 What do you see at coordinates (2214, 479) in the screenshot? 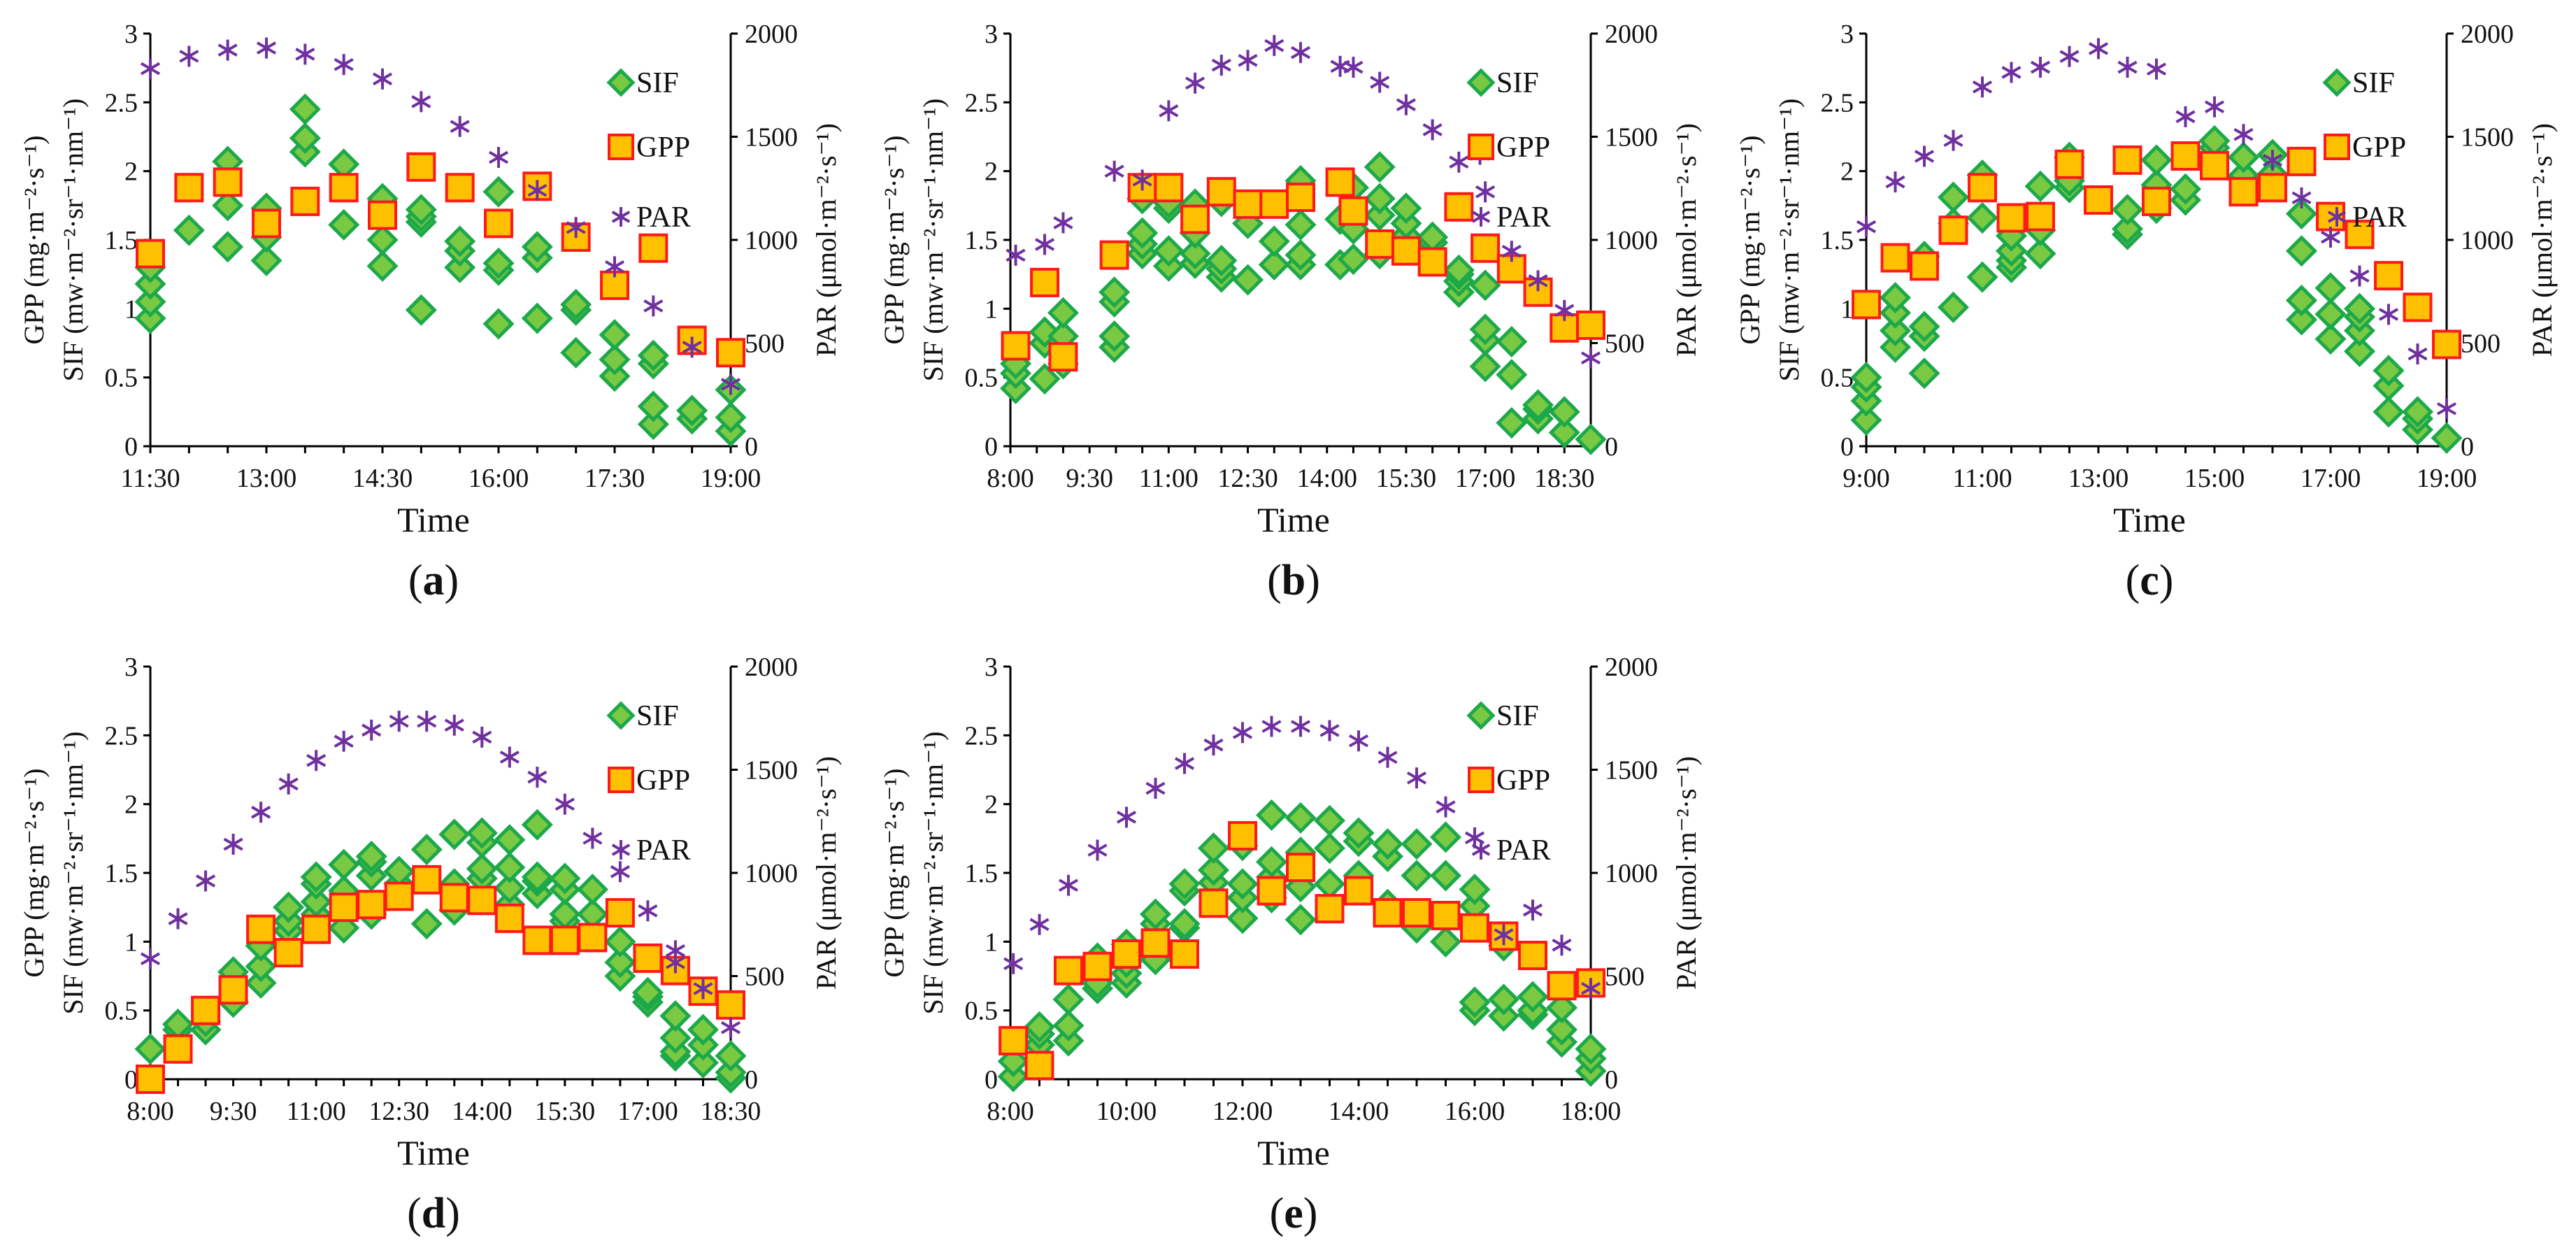
I see `x-tick-label: 15:00` at bounding box center [2214, 479].